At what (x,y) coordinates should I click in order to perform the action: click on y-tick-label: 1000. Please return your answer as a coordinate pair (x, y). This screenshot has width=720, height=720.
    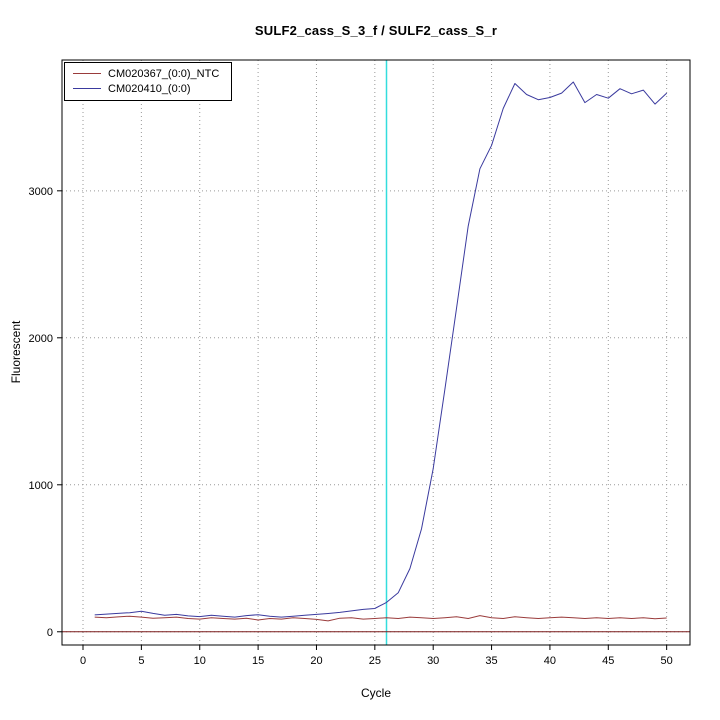
    Looking at the image, I should click on (41, 486).